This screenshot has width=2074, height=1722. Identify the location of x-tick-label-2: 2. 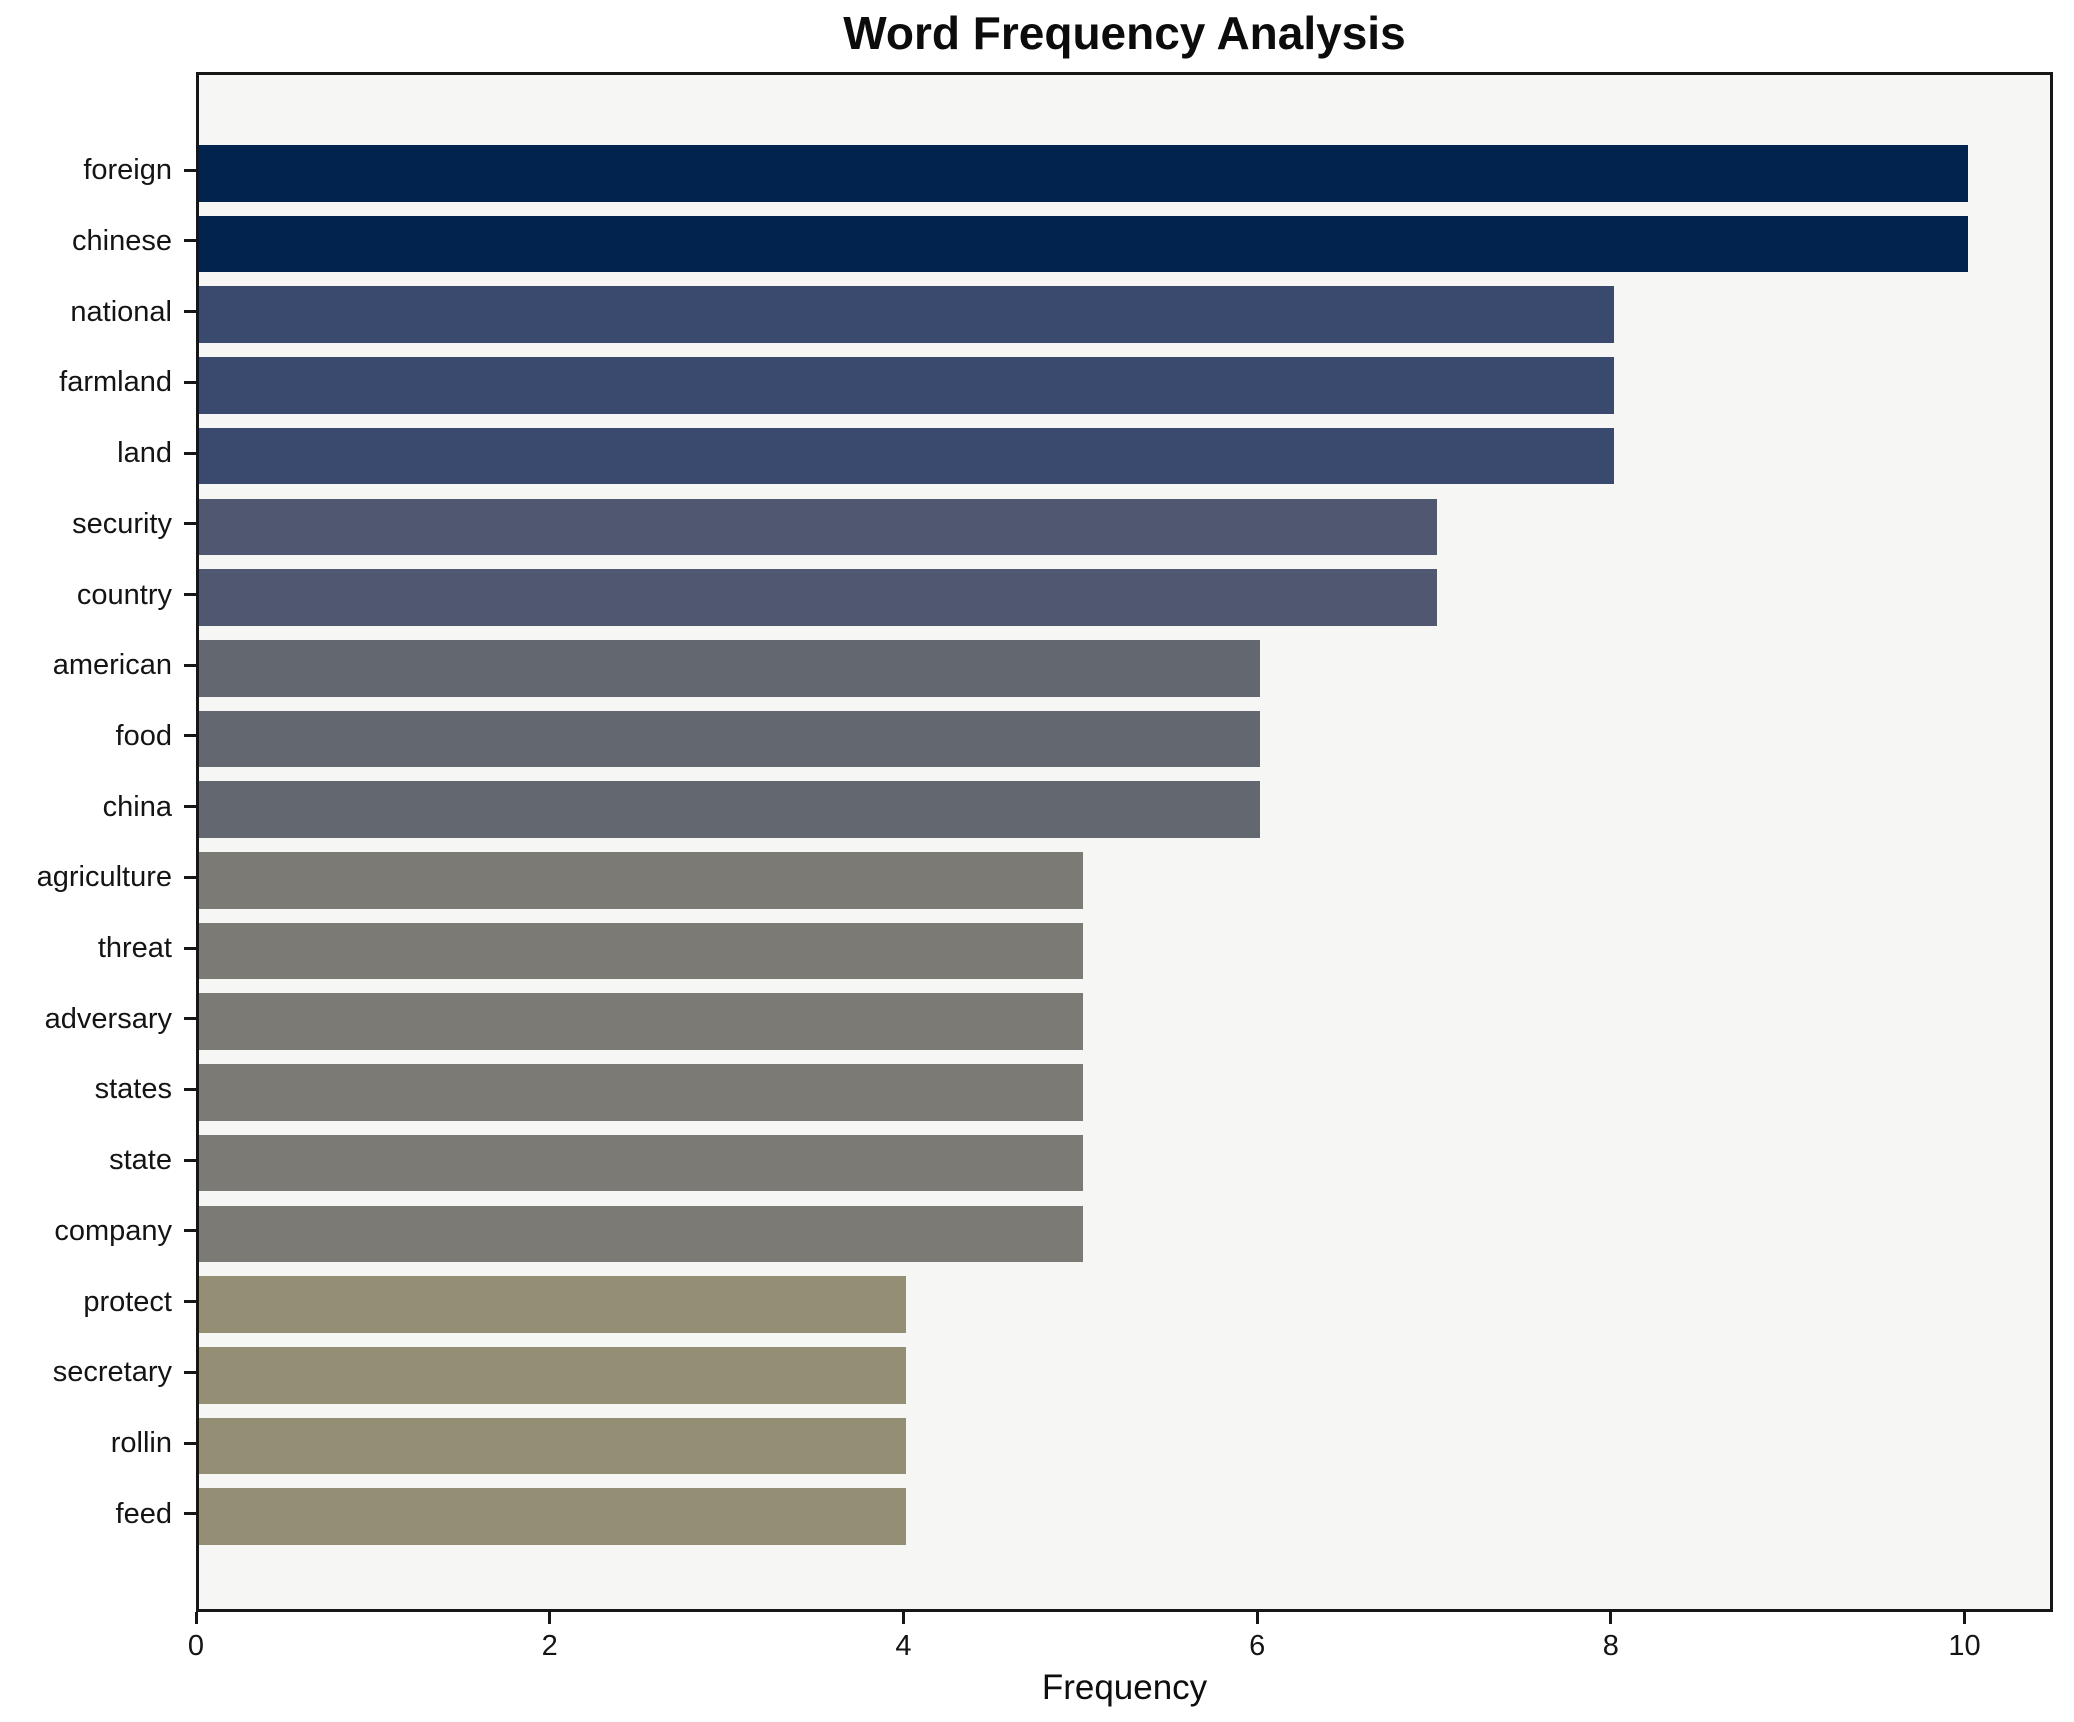
(549, 1646).